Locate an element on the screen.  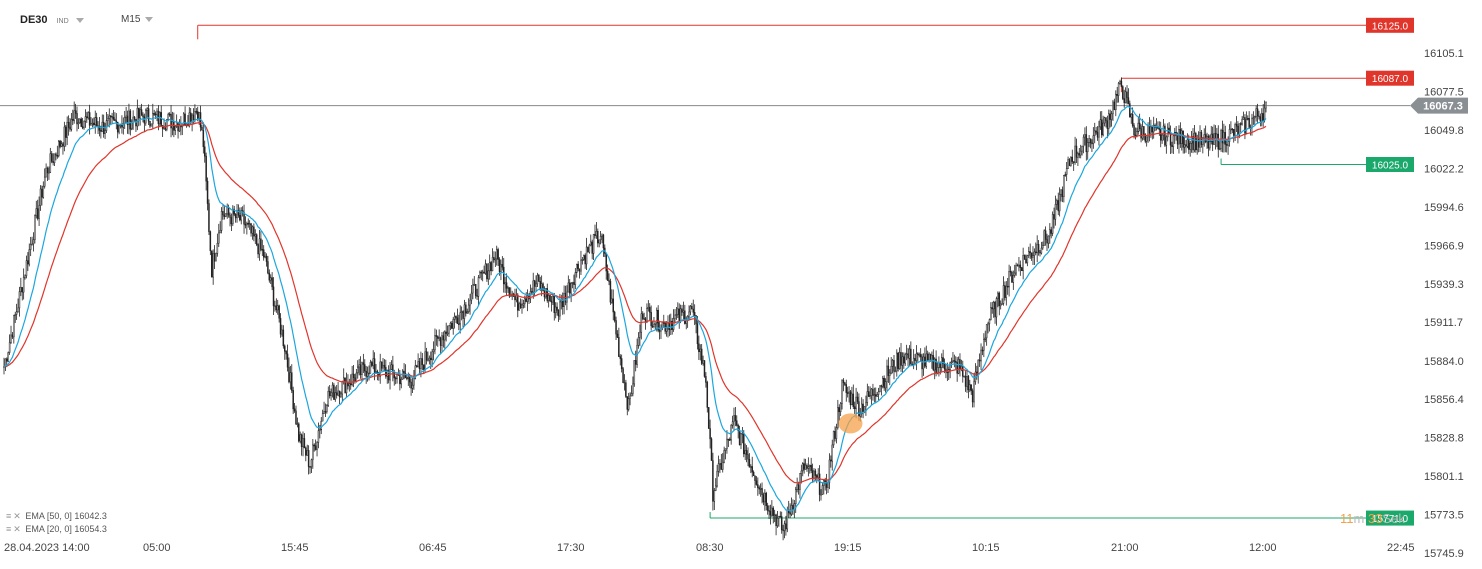
symbol-label: DE30 is located at coordinates (34, 20).